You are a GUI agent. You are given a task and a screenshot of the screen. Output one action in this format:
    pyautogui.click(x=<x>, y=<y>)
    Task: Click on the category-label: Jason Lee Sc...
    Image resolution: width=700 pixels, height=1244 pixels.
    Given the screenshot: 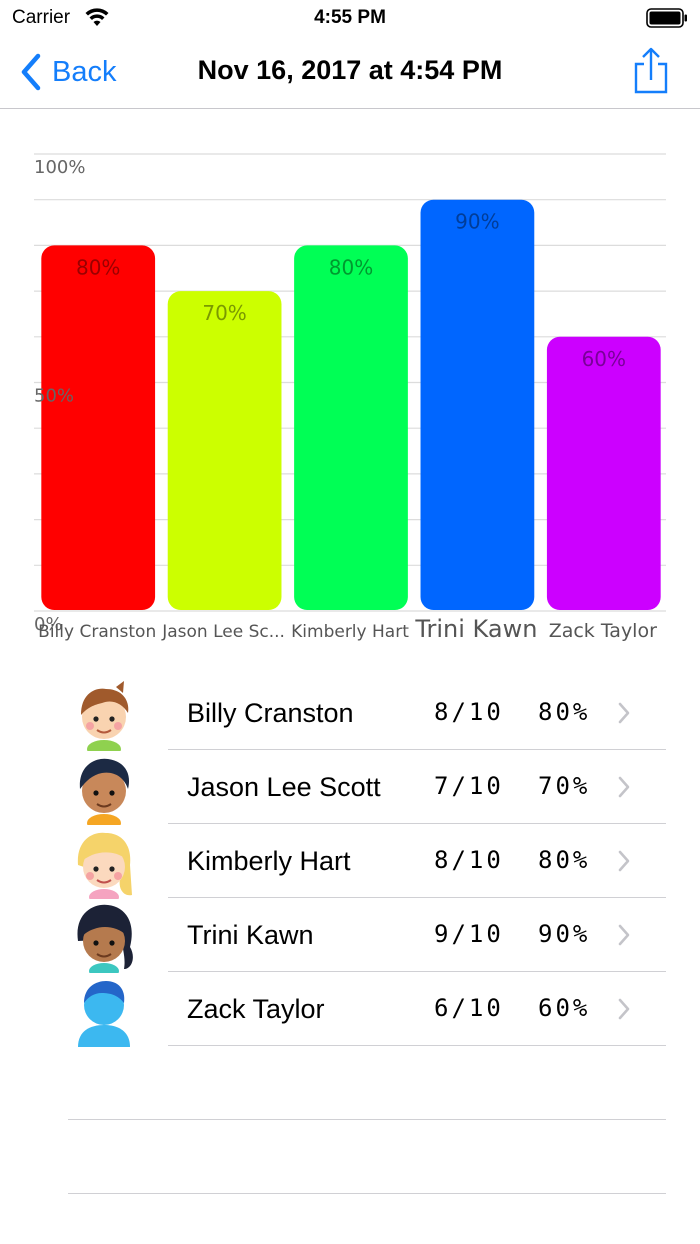 What is the action you would take?
    pyautogui.click(x=223, y=632)
    